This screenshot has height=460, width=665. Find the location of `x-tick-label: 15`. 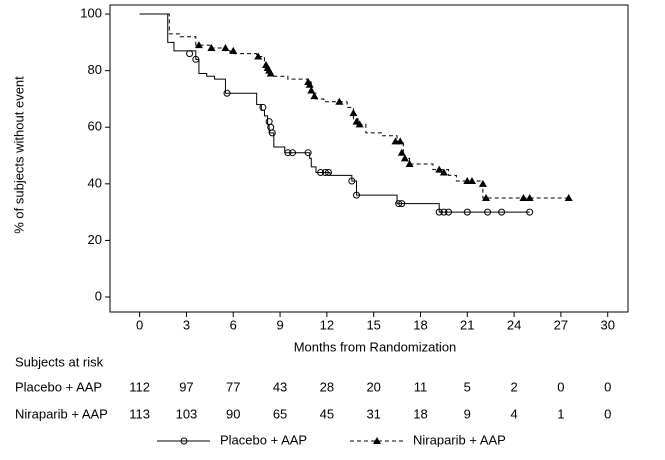

x-tick-label: 15 is located at coordinates (373, 324).